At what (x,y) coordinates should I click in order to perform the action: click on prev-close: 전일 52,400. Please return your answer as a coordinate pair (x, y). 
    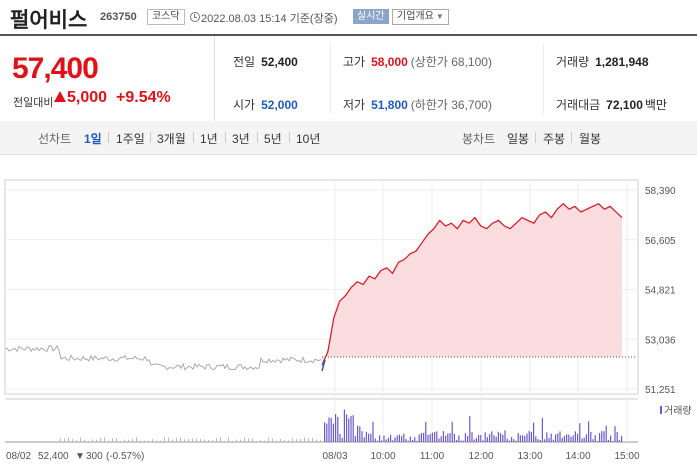
    Looking at the image, I should click on (265, 62).